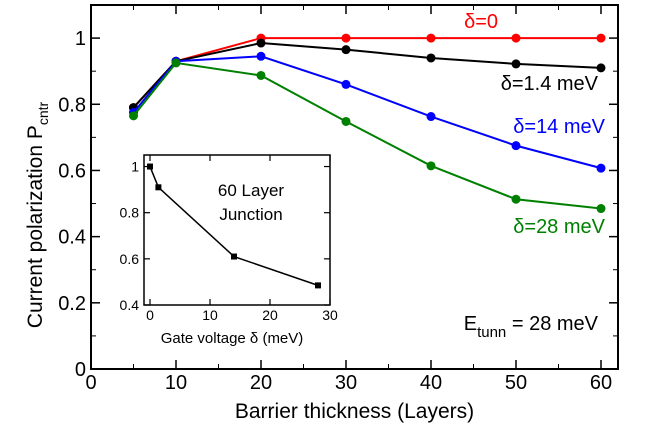 The image size is (651, 427). Describe the element at coordinates (354, 411) in the screenshot. I see `x-axis-title: Barrier thickness (Layers)` at that location.